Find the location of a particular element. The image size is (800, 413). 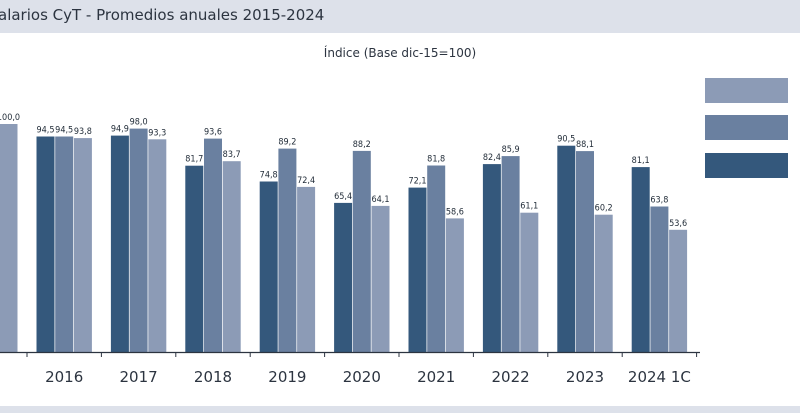

value-label-2020-s2: 88,2 is located at coordinates (362, 145).